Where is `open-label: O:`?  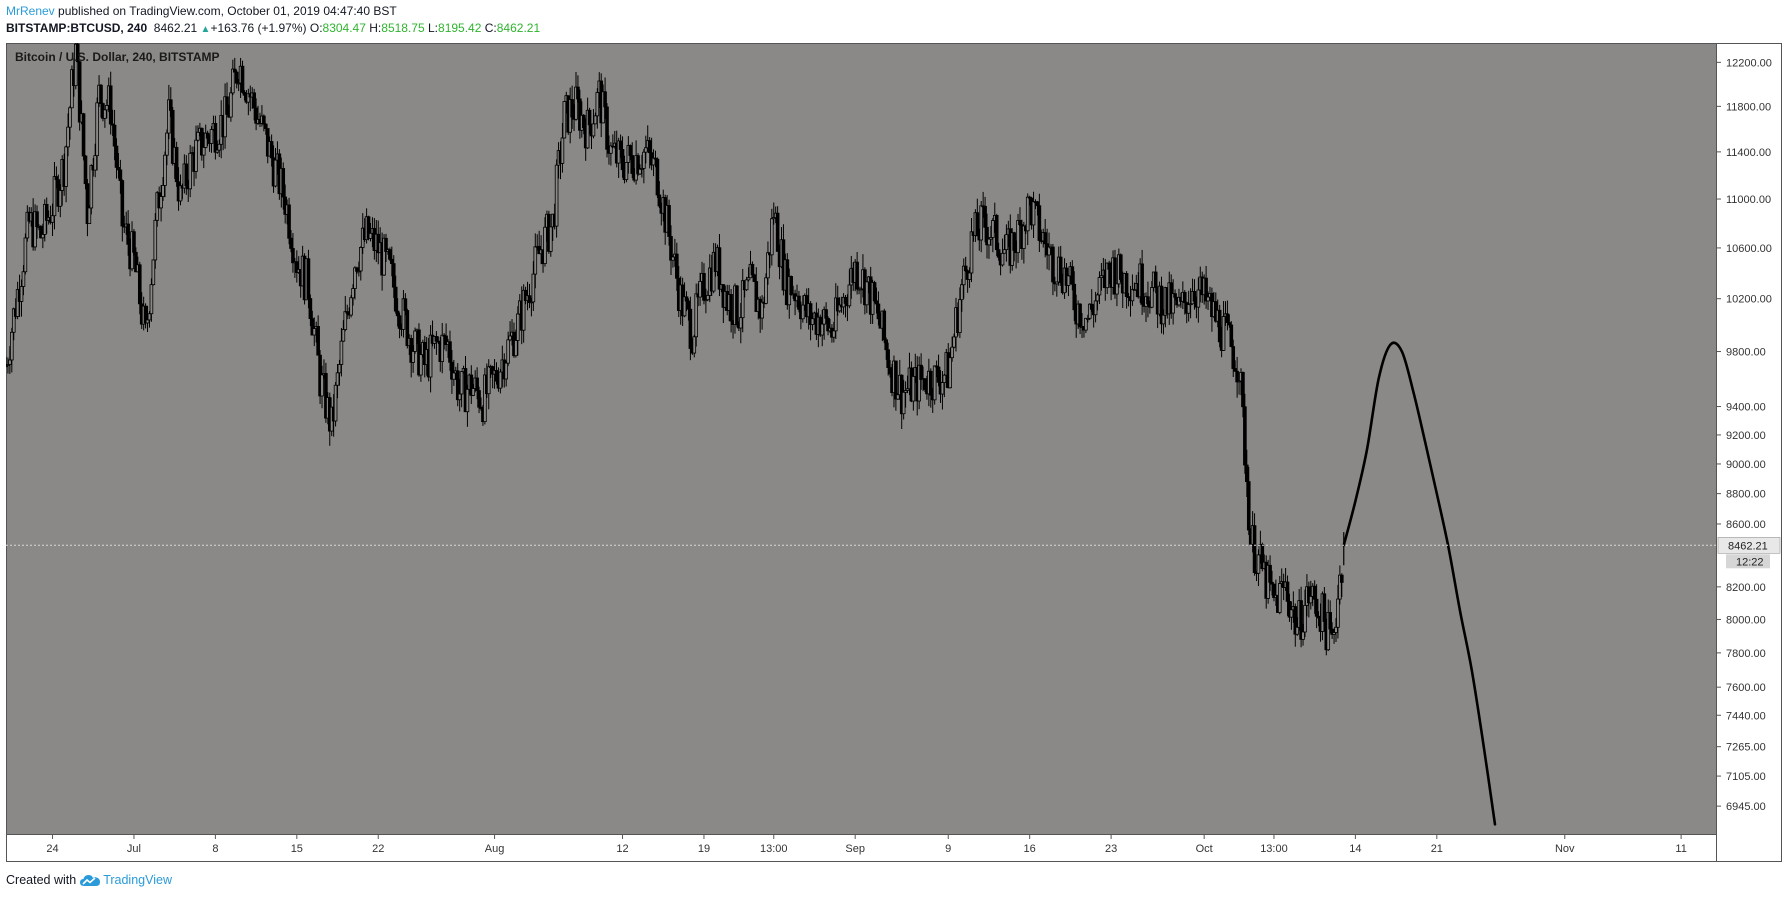 open-label: O: is located at coordinates (316, 28).